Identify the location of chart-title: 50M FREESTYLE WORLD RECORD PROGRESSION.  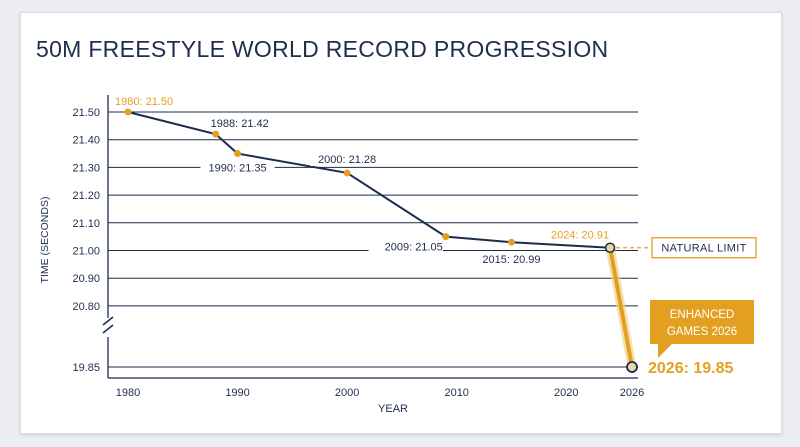
(322, 49).